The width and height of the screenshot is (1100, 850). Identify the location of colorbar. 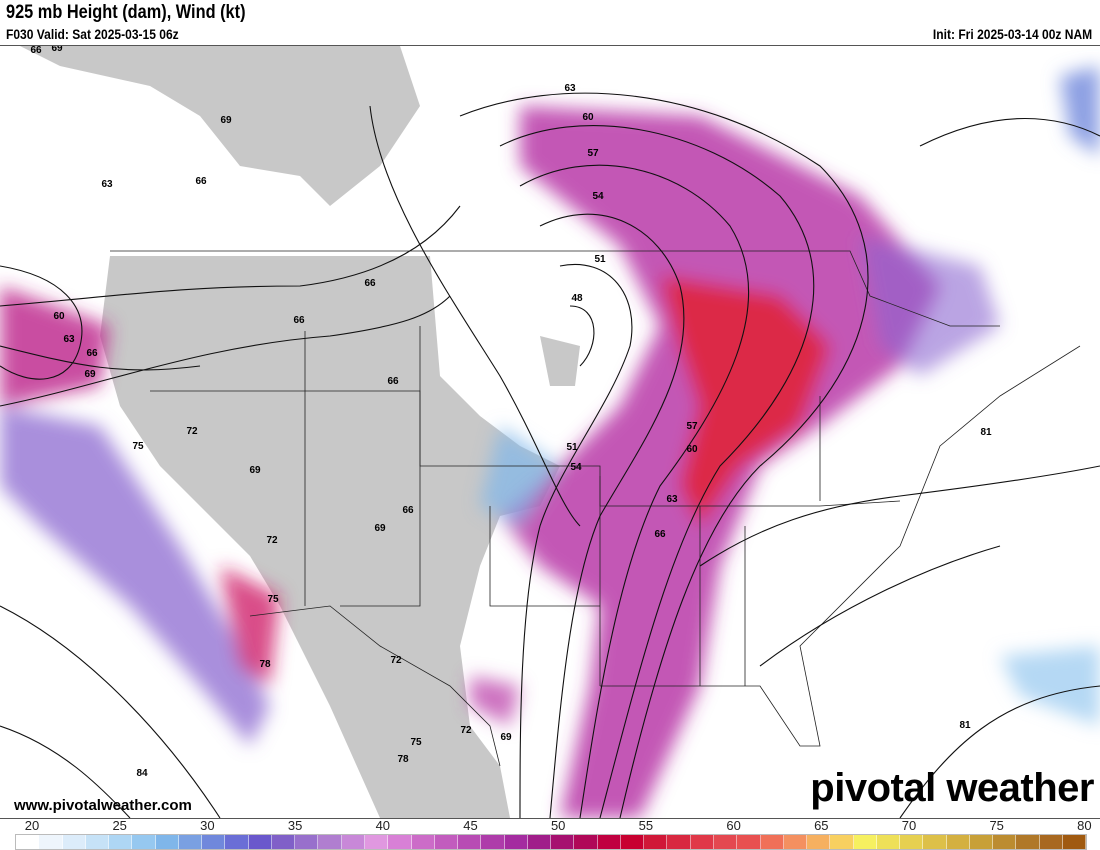
(551, 842).